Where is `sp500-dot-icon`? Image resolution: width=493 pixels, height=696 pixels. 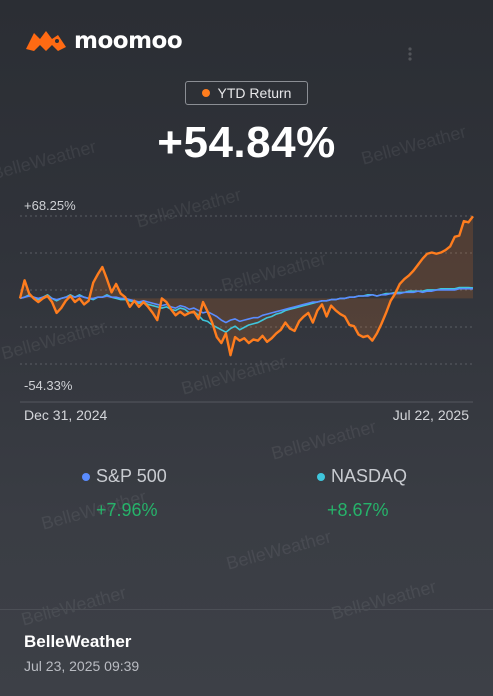
sp500-dot-icon is located at coordinates (86, 476).